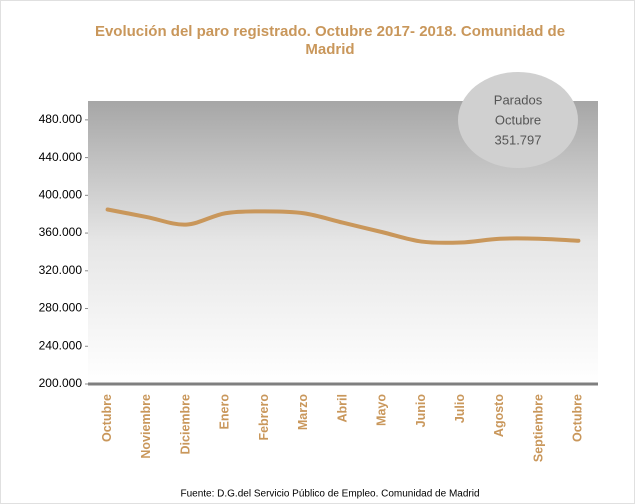  What do you see at coordinates (329, 49) in the screenshot?
I see `chart-title: Madrid` at bounding box center [329, 49].